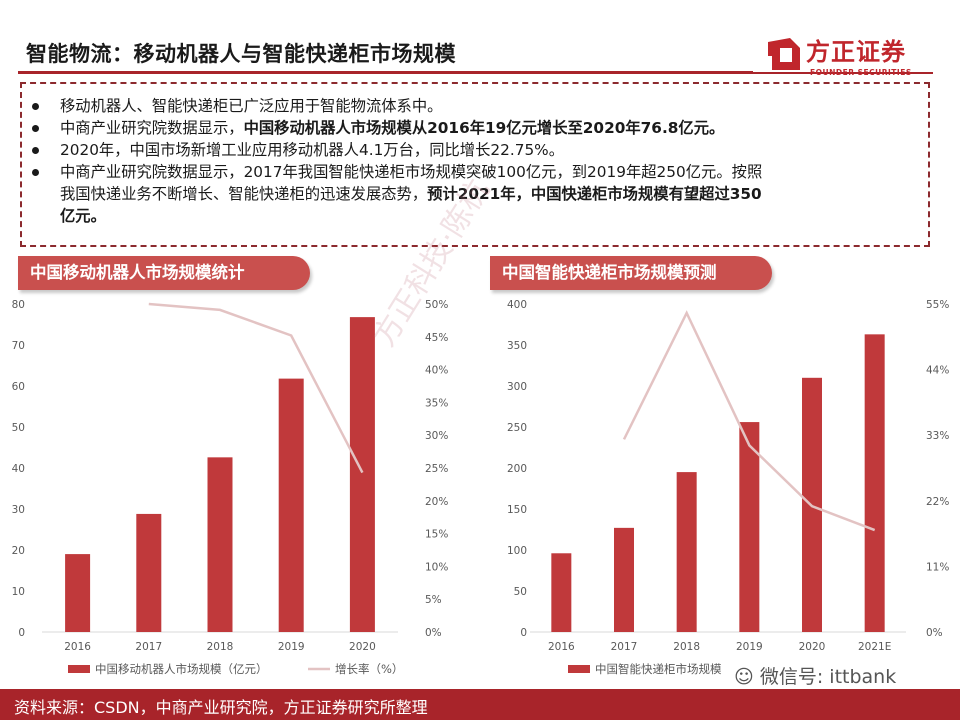 The width and height of the screenshot is (960, 720). I want to click on chart2-y2-tick-label: 11%, so click(937, 567).